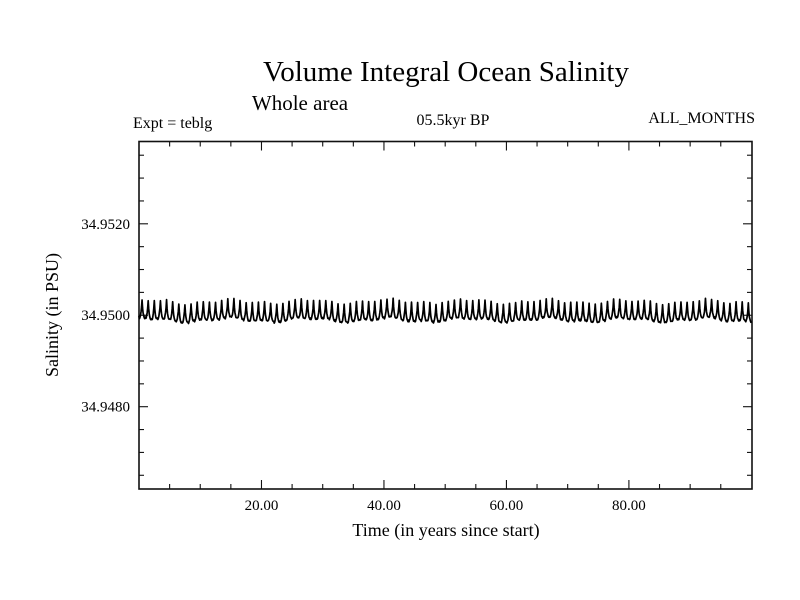 This screenshot has height=600, width=800. I want to click on x-tick-label: 60.00, so click(507, 506).